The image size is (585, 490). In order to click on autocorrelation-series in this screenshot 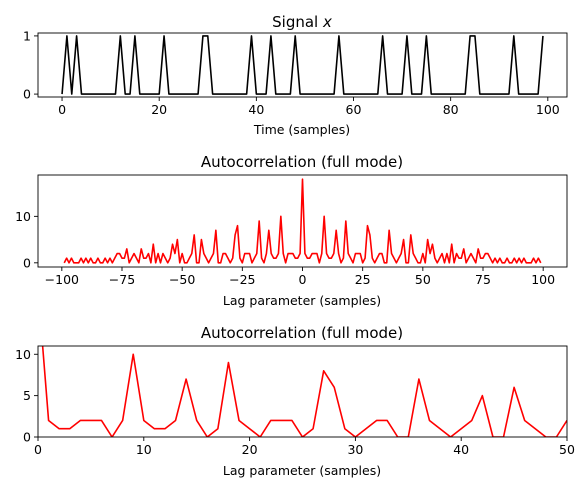, I will do `click(302, 221)`.